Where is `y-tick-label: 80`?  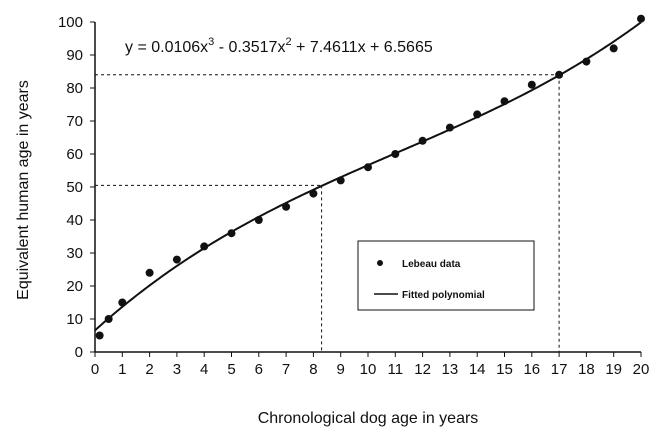 y-tick-label: 80 is located at coordinates (74, 88).